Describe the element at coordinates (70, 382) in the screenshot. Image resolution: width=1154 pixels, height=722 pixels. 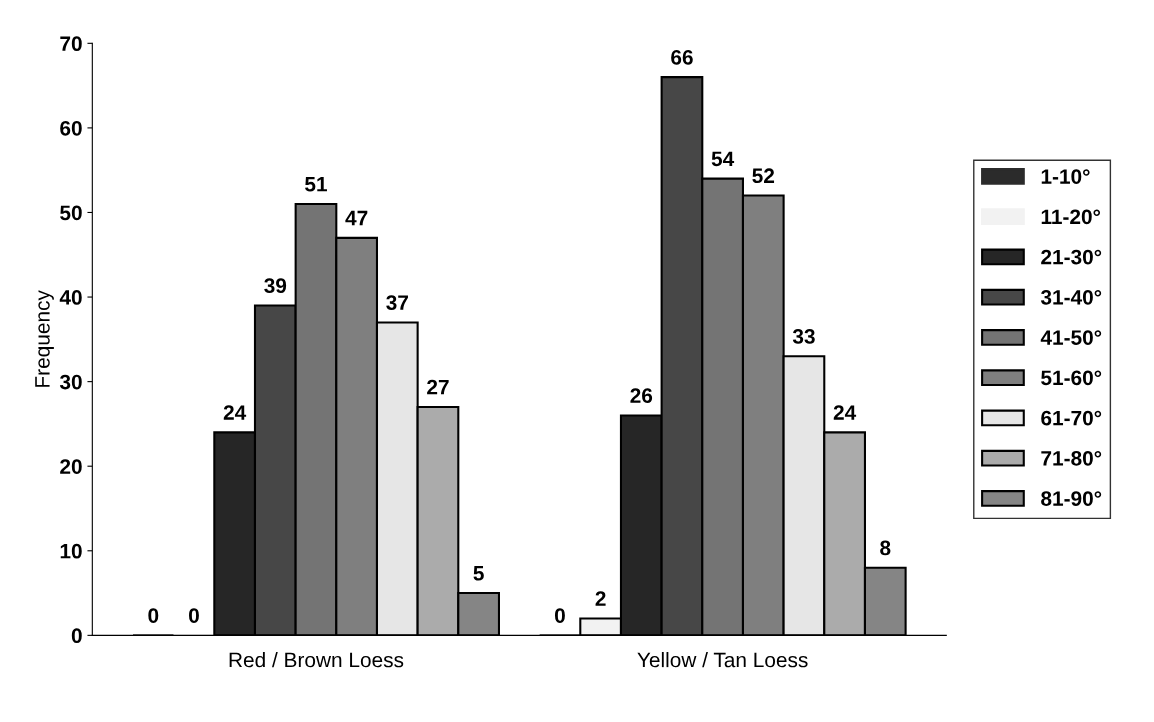
I see `y-tick-label: 30` at that location.